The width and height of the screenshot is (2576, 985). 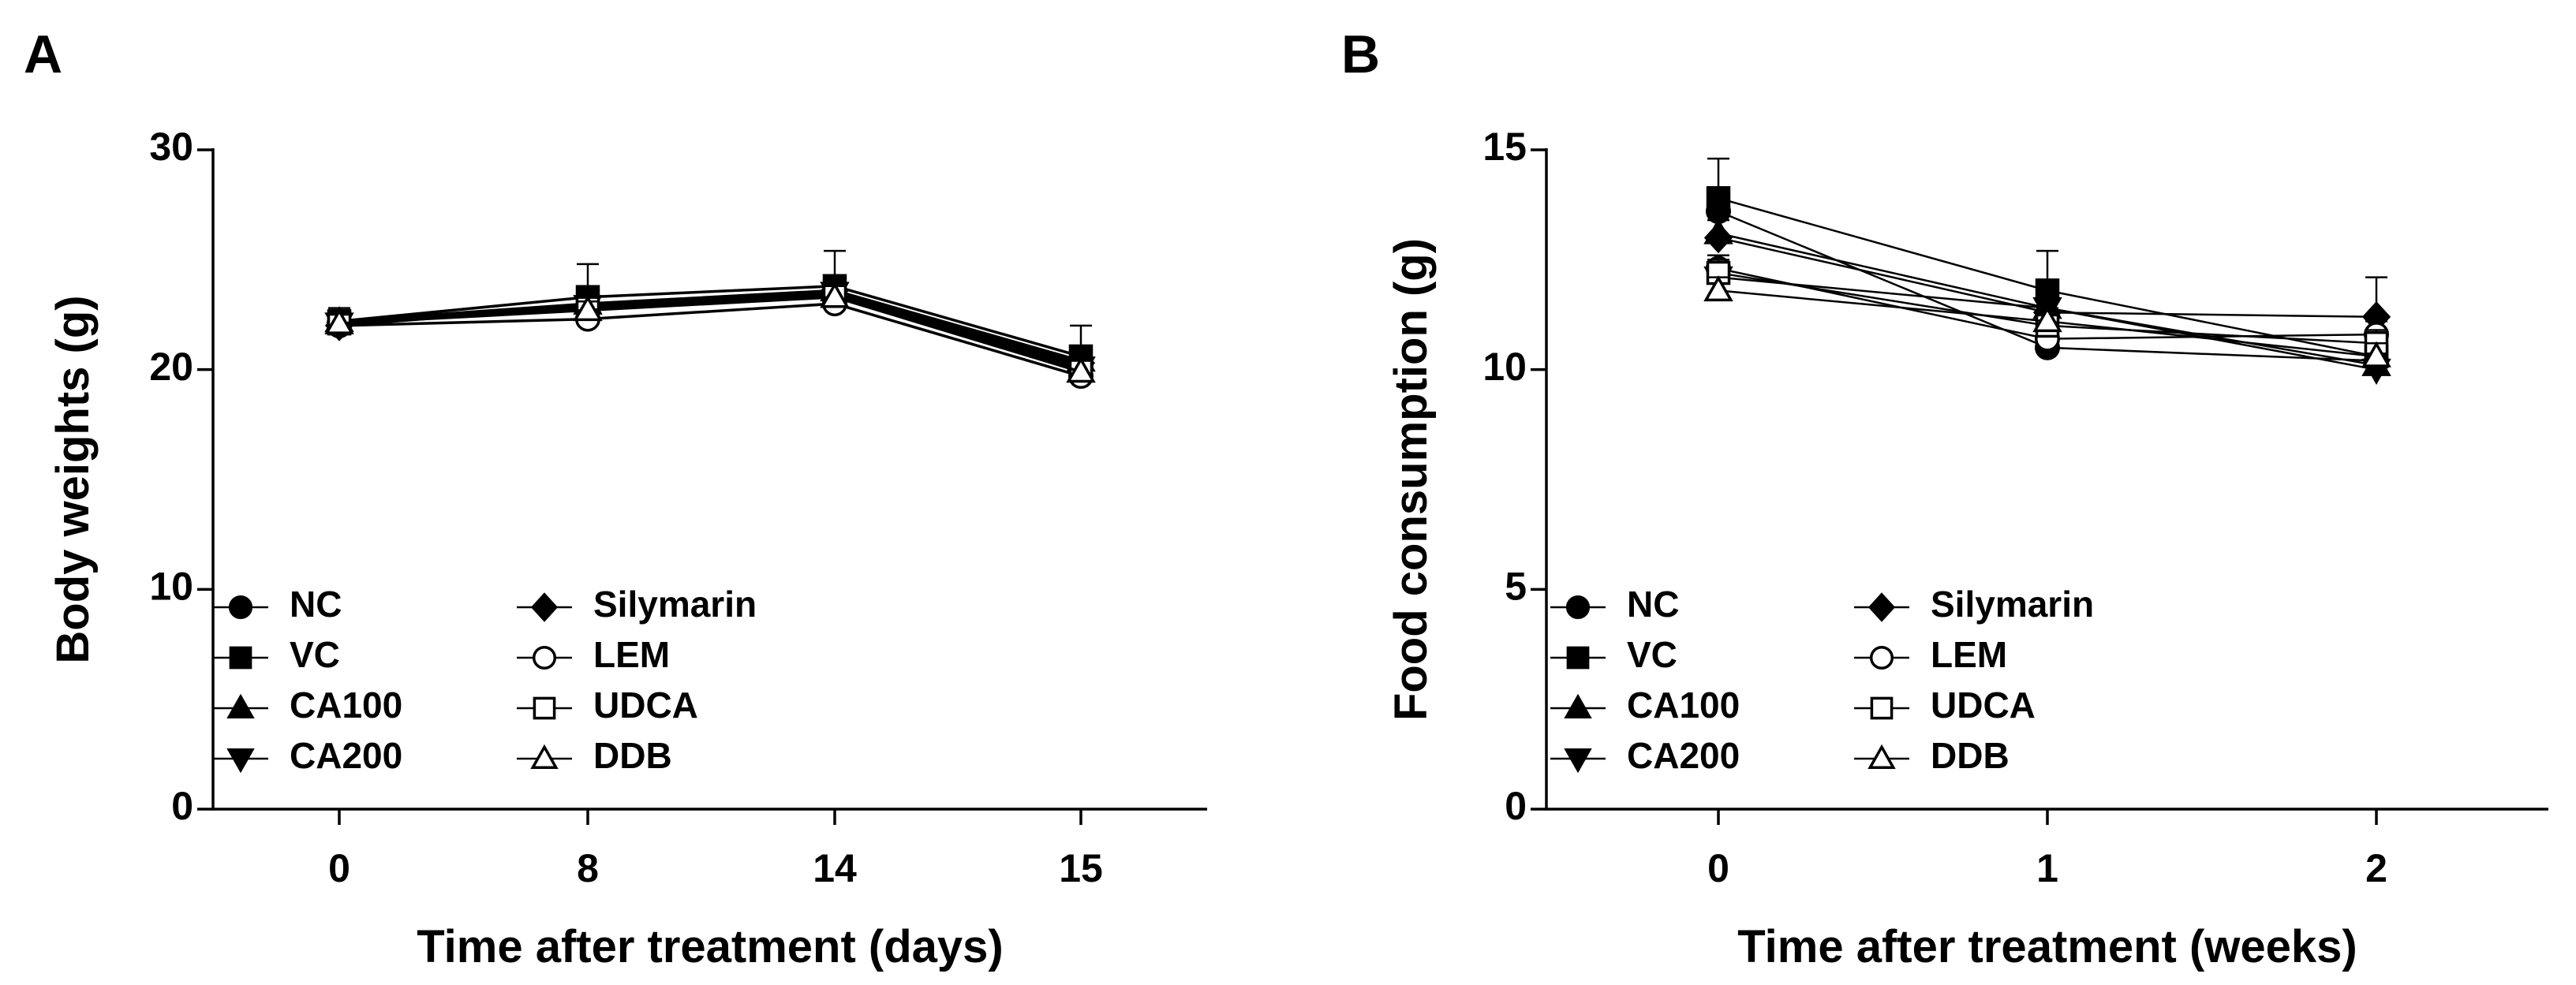 What do you see at coordinates (73, 479) in the screenshot?
I see `y-axis-title: Body weights (g)` at bounding box center [73, 479].